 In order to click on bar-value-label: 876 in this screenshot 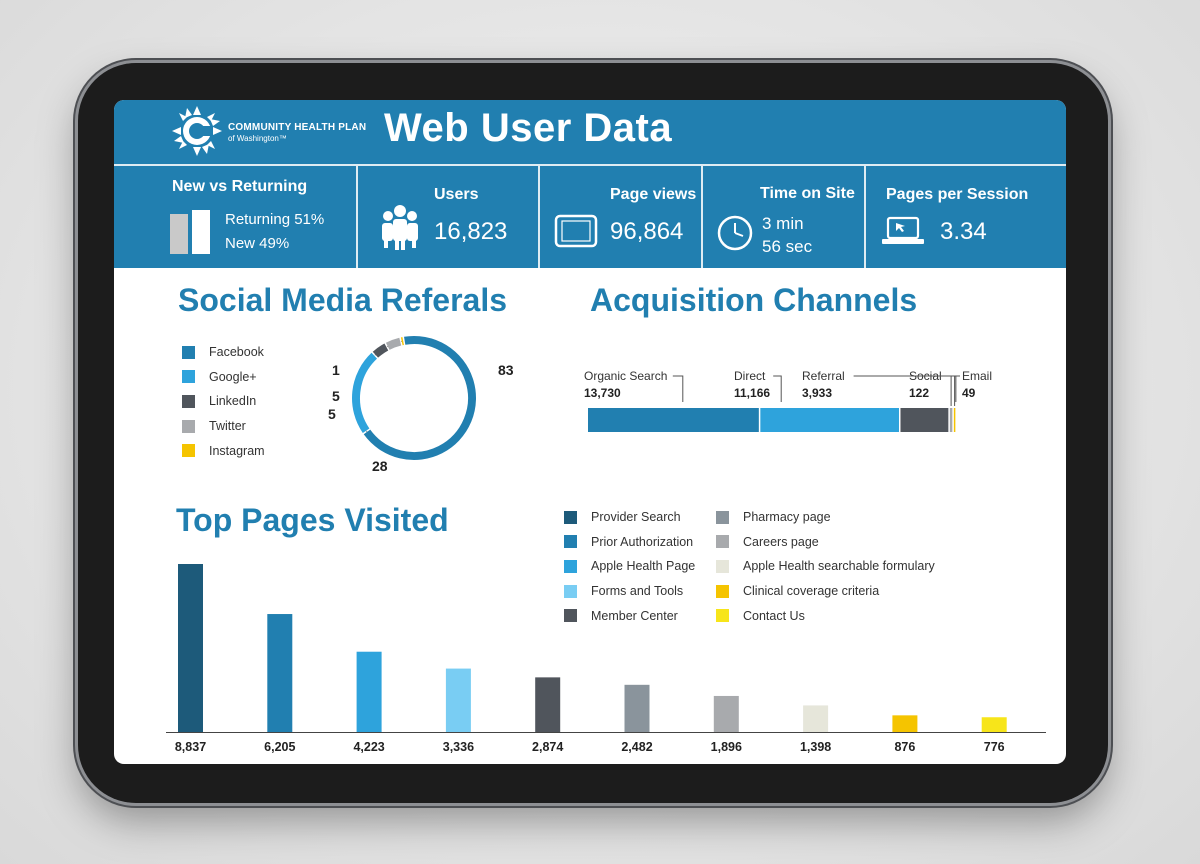, I will do `click(905, 747)`.